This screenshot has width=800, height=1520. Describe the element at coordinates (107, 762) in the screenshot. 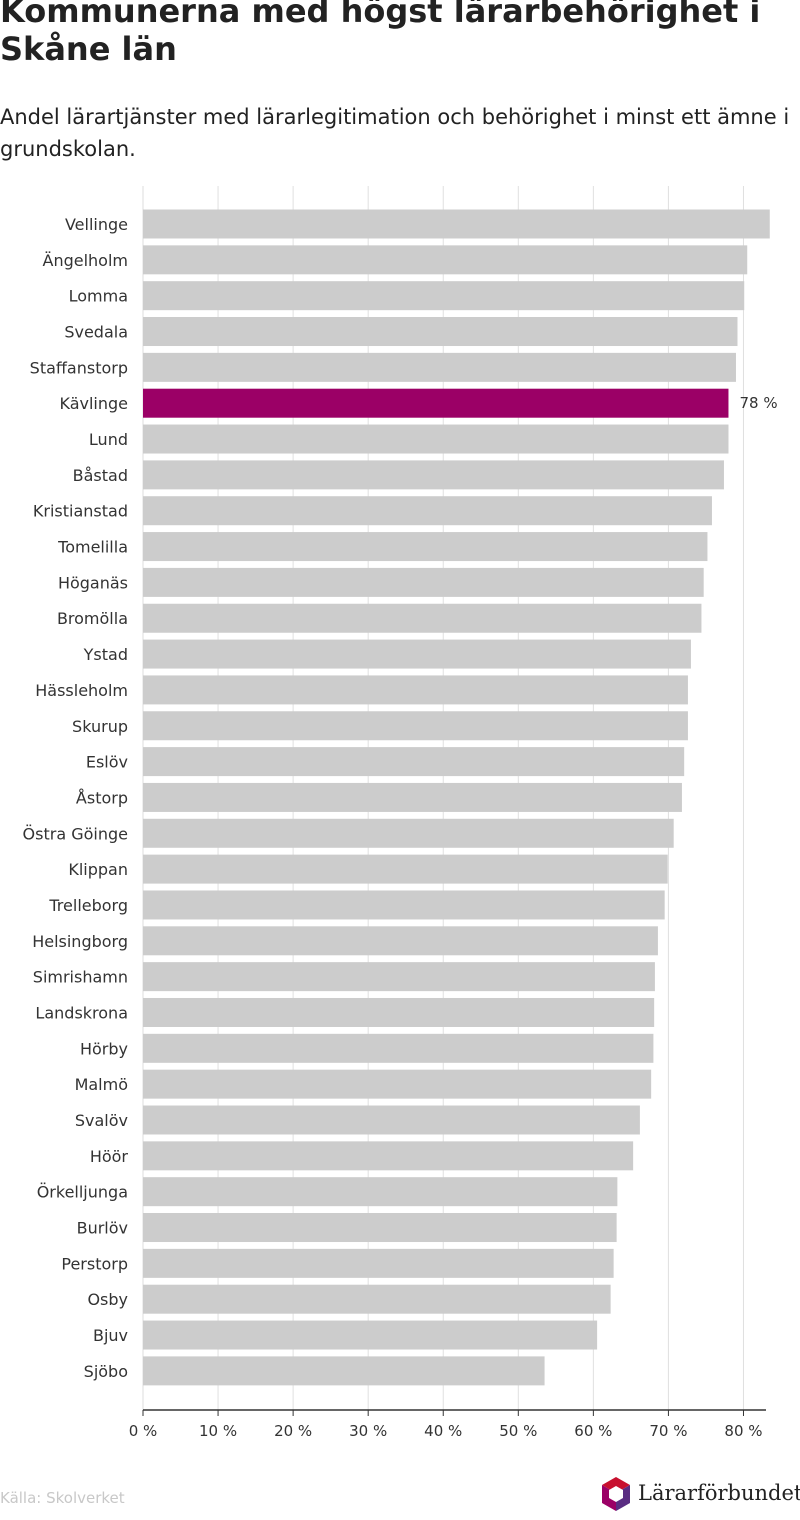

I see `category-label: Eslöv` at that location.